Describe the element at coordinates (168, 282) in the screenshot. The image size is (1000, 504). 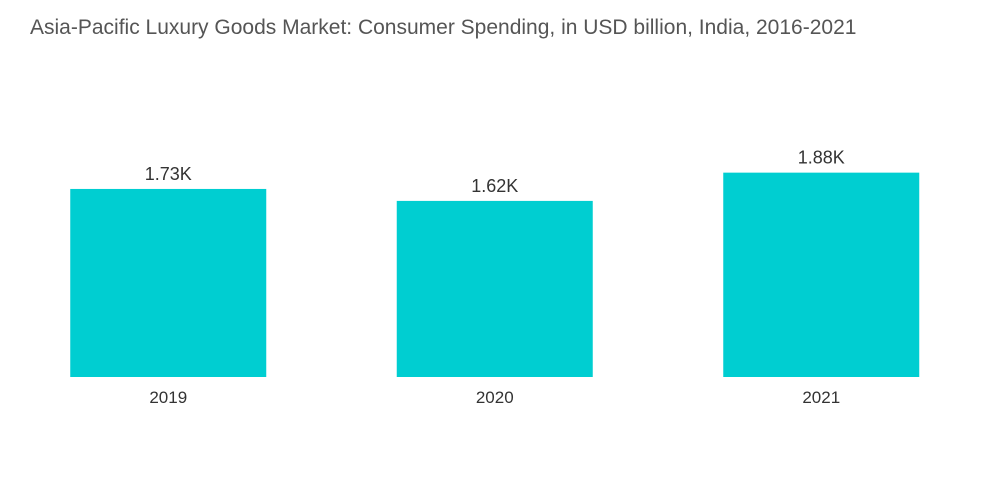
I see `bar-2019` at that location.